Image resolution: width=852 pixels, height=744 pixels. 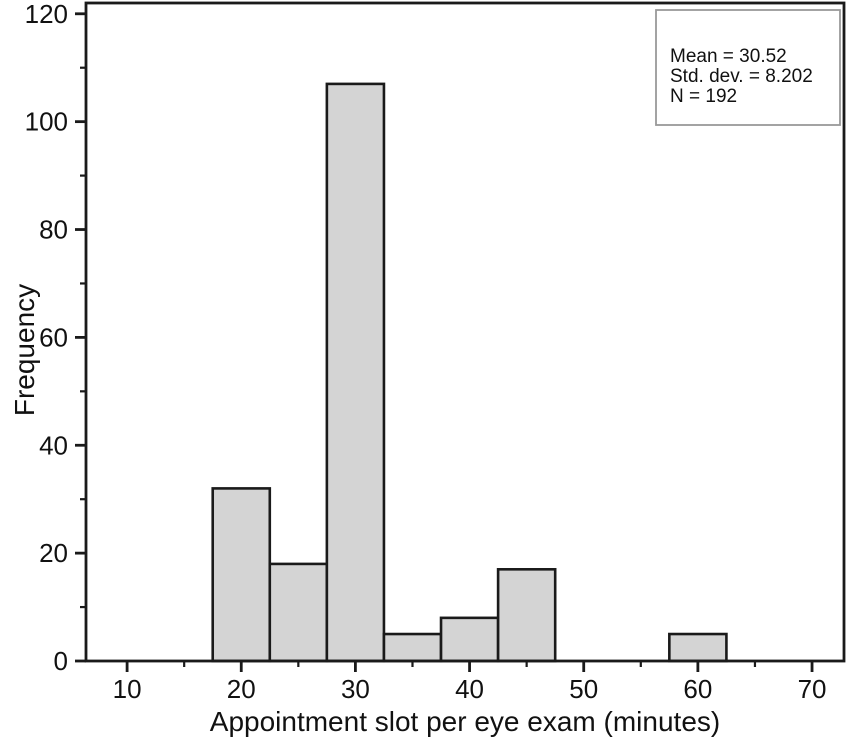 I want to click on x-axis-title: Appointment slot per eye exam (minutes), so click(x=465, y=721).